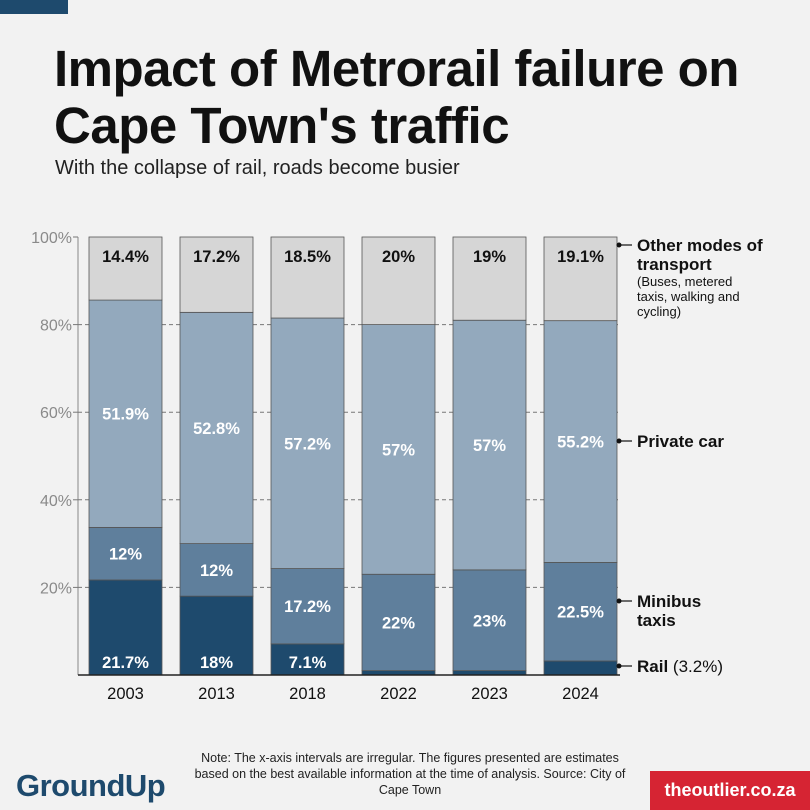 The height and width of the screenshot is (810, 810). Describe the element at coordinates (308, 663) in the screenshot. I see `data-label: 7.1%` at that location.